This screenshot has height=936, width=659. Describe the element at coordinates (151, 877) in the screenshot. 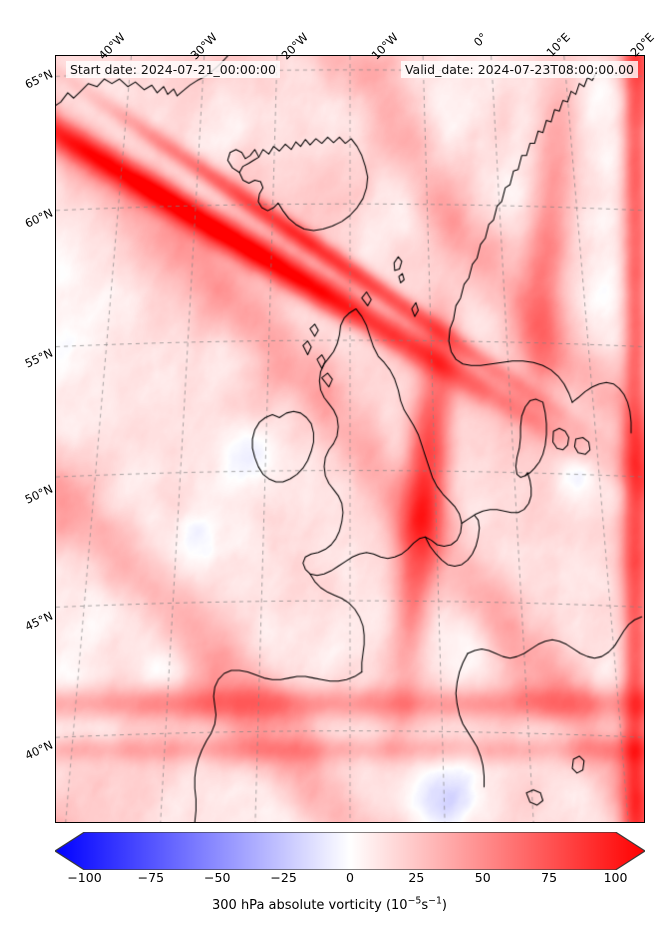

I see `cb-tick--75: −75` at that location.